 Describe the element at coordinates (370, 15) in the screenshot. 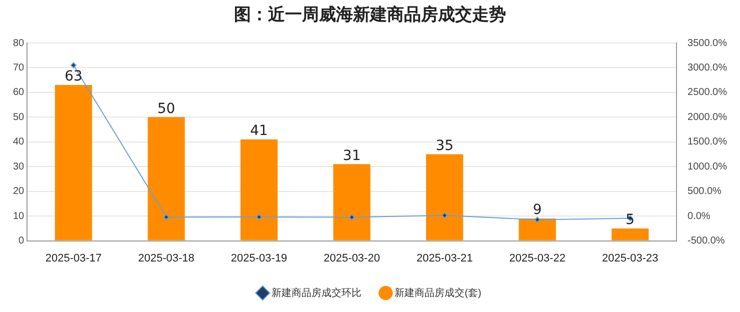

I see `chart-title: 图：近一周威海新建商品房成交走势` at that location.